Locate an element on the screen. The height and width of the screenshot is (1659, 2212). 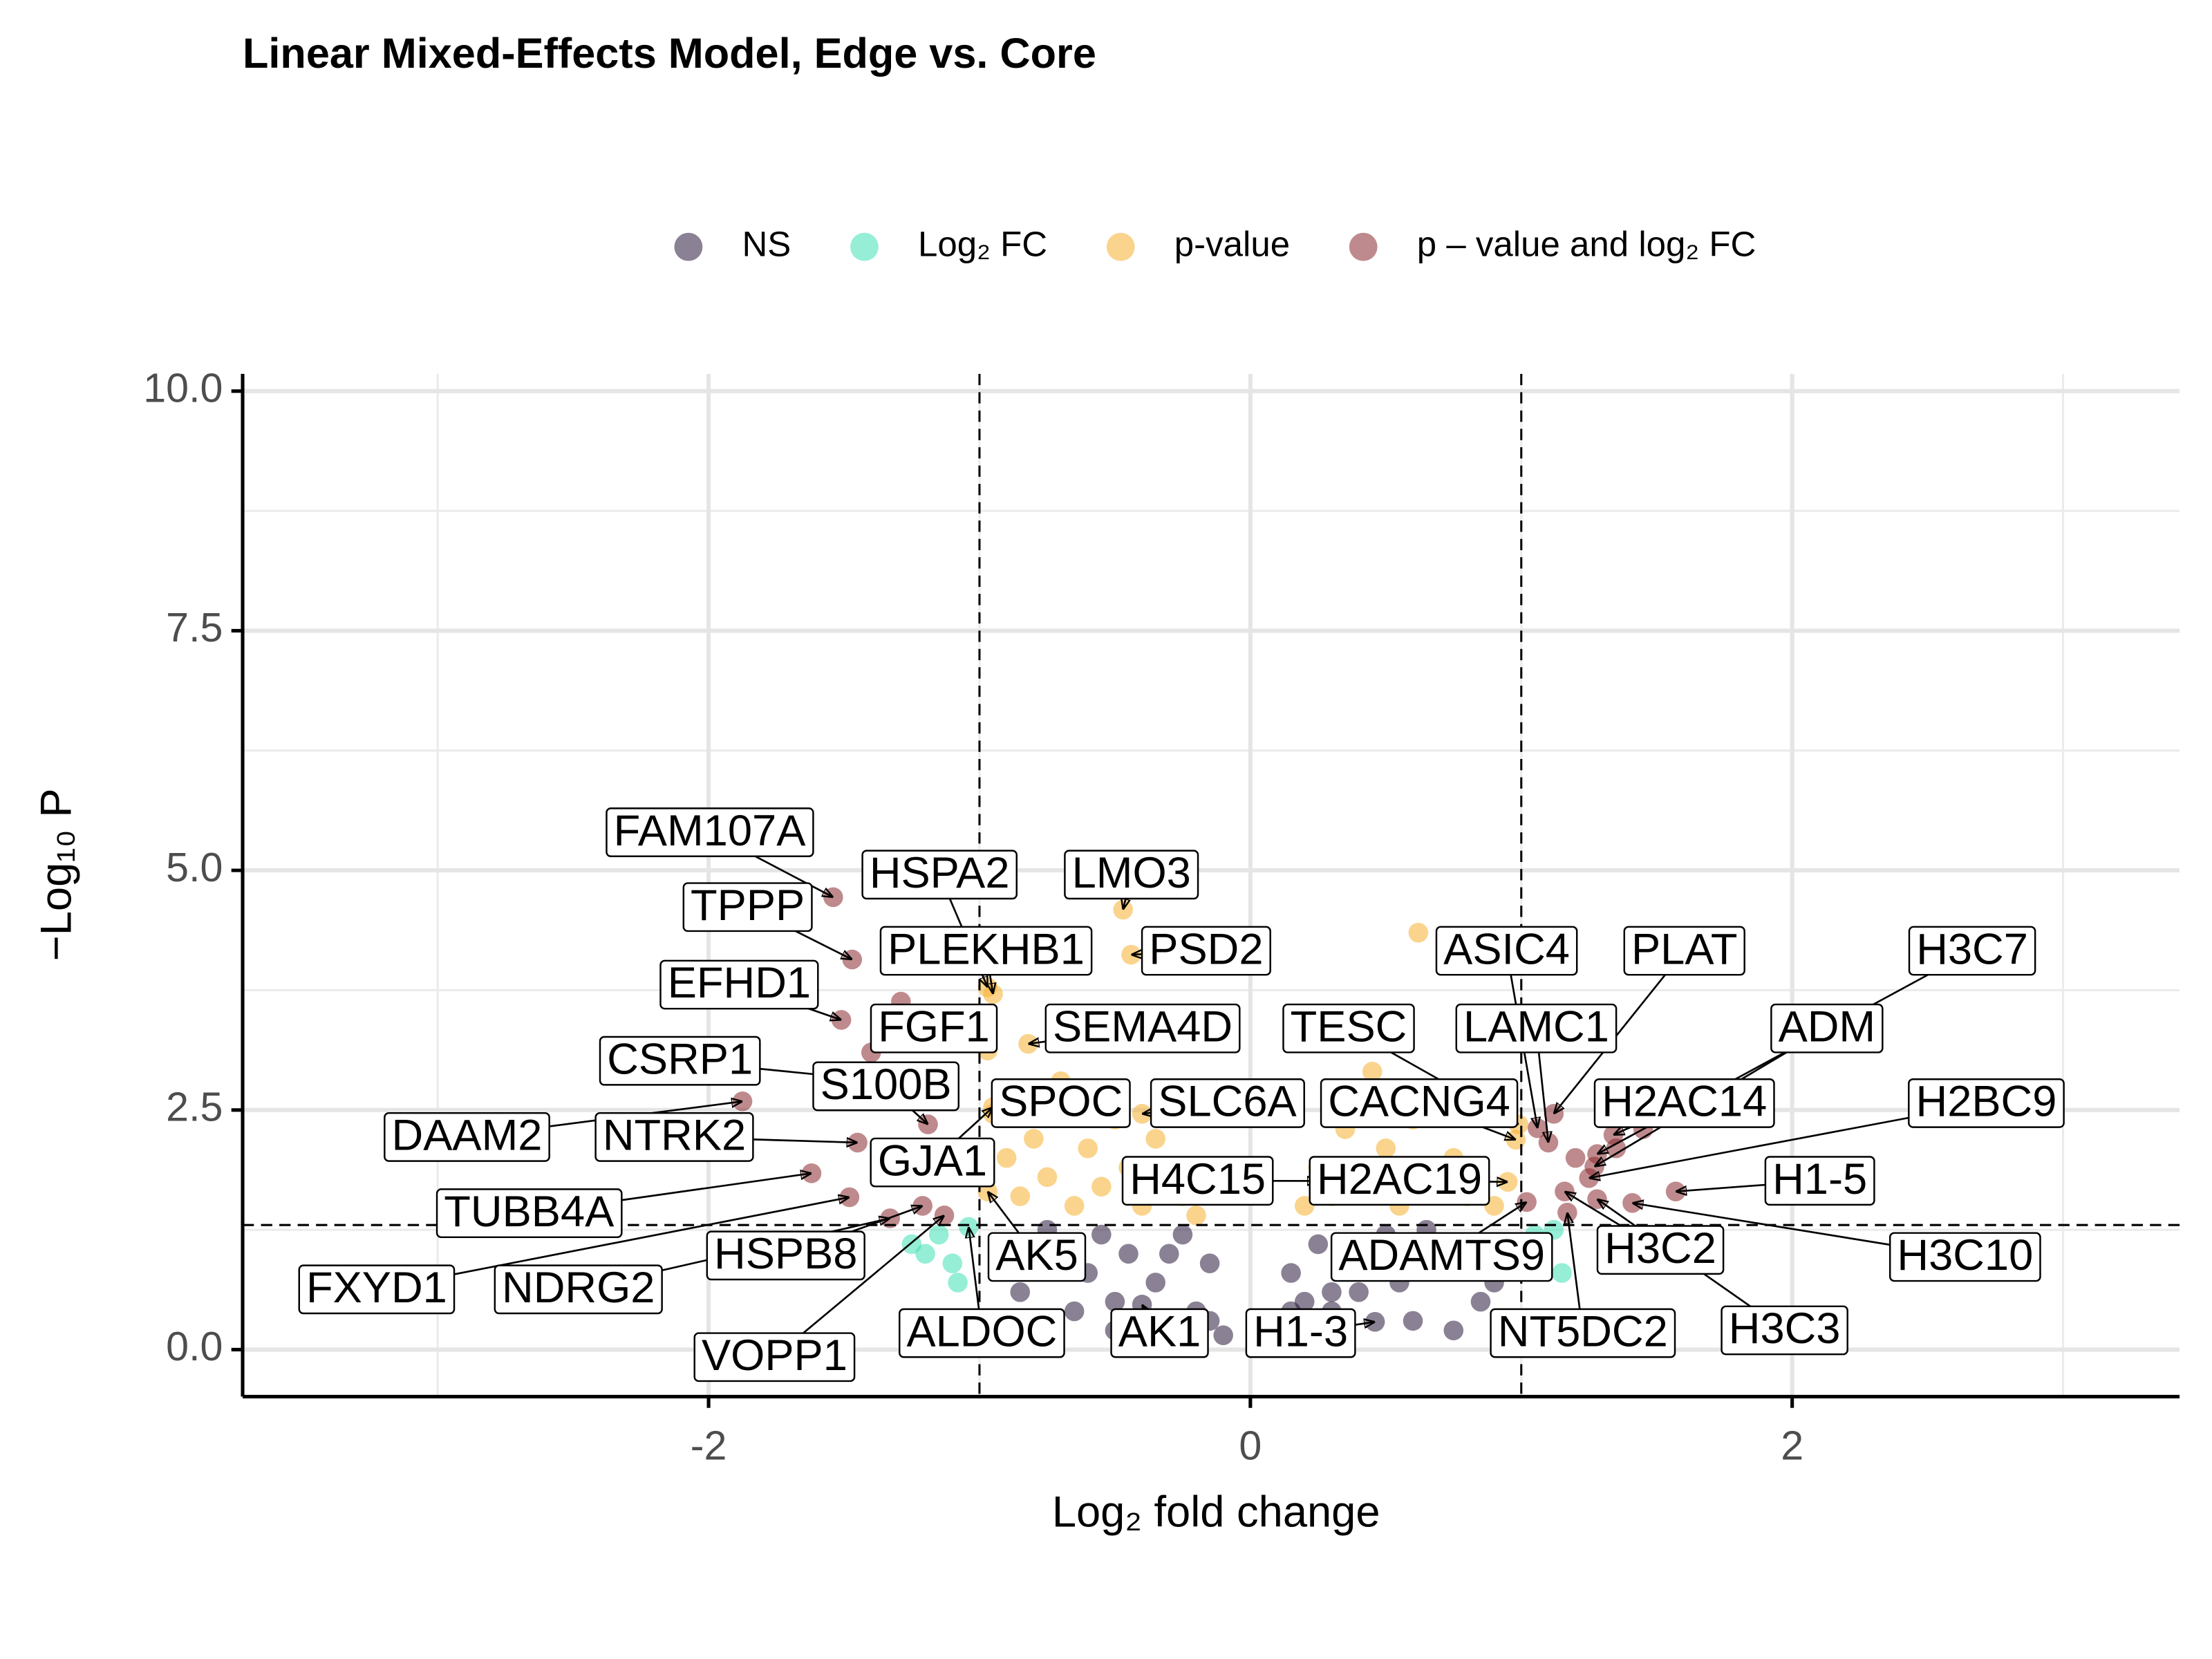
label-text: LMO3 is located at coordinates (1131, 873).